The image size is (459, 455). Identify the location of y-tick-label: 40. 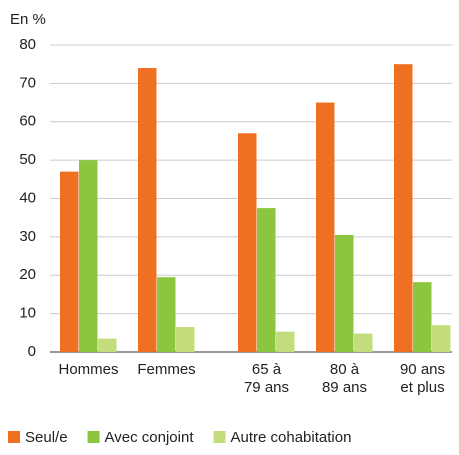
(27, 197).